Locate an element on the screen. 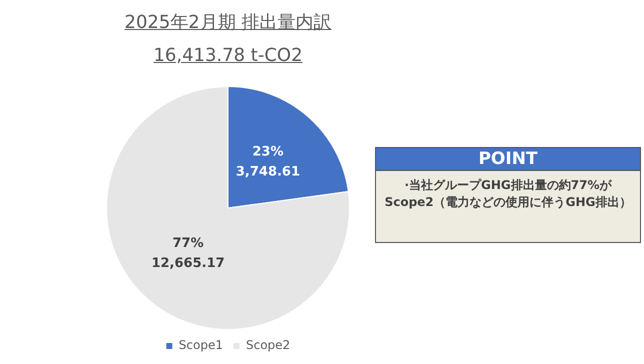  chart-subtitle: 16,413.78 t-CO2 is located at coordinates (228, 55).